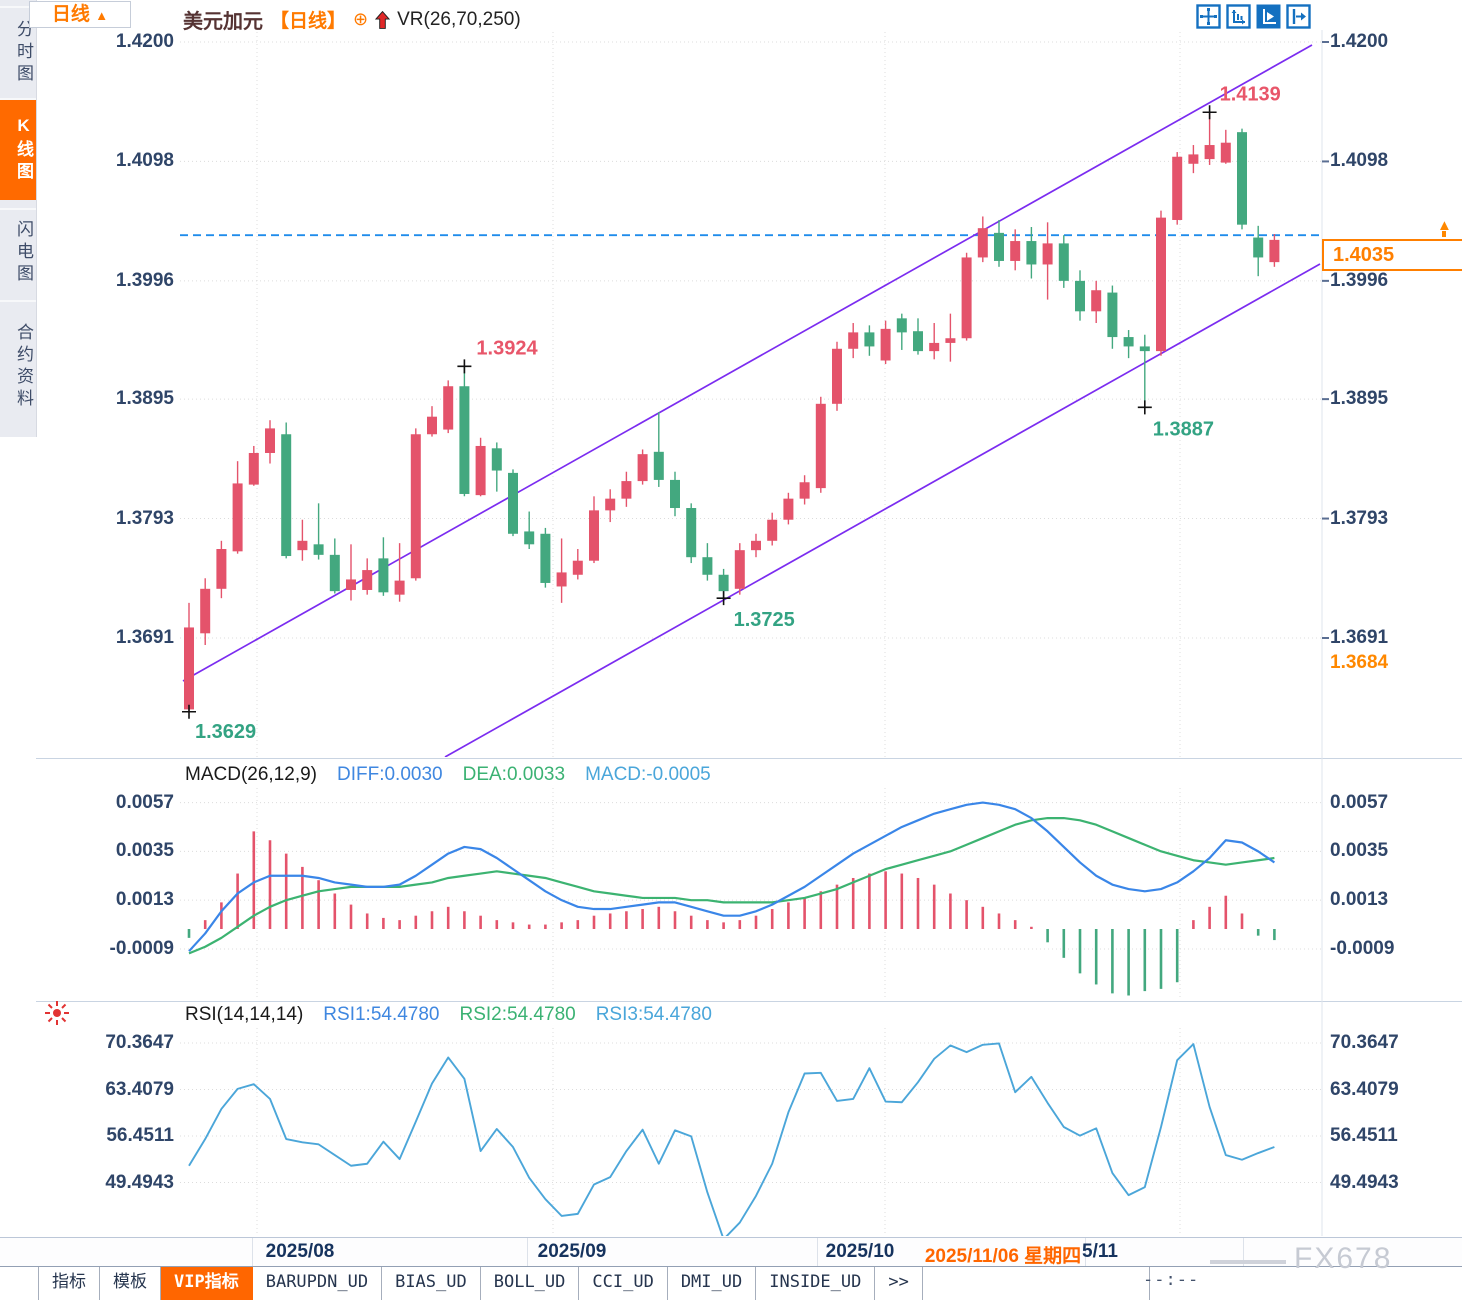  What do you see at coordinates (141, 948) in the screenshot?
I see `macd-tick-left: -0.0009` at bounding box center [141, 948].